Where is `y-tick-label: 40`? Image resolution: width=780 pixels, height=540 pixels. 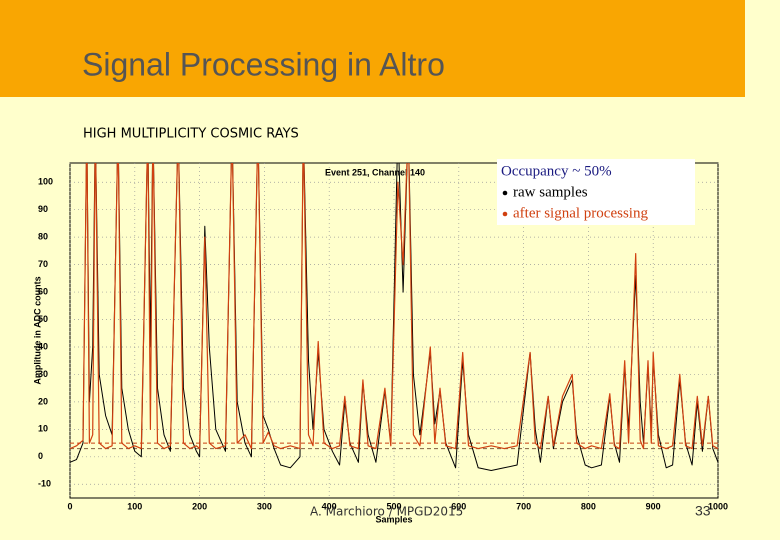
y-tick-label: 40 is located at coordinates (43, 346).